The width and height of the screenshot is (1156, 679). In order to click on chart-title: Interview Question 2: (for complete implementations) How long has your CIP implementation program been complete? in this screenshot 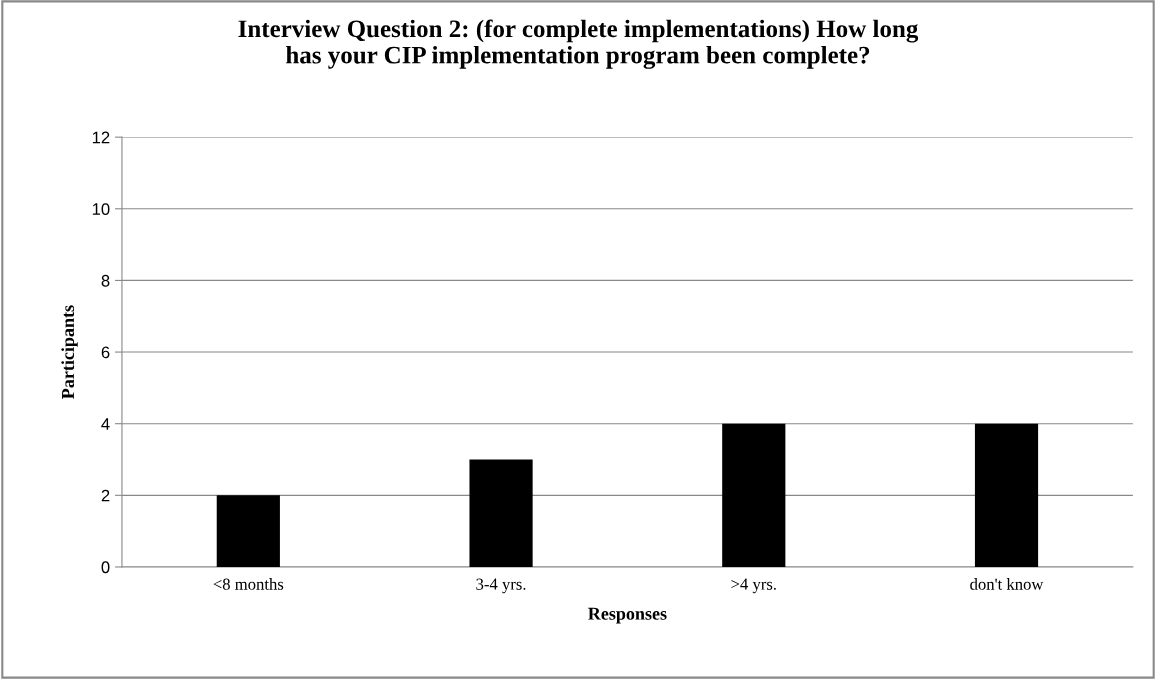, I will do `click(578, 44)`.